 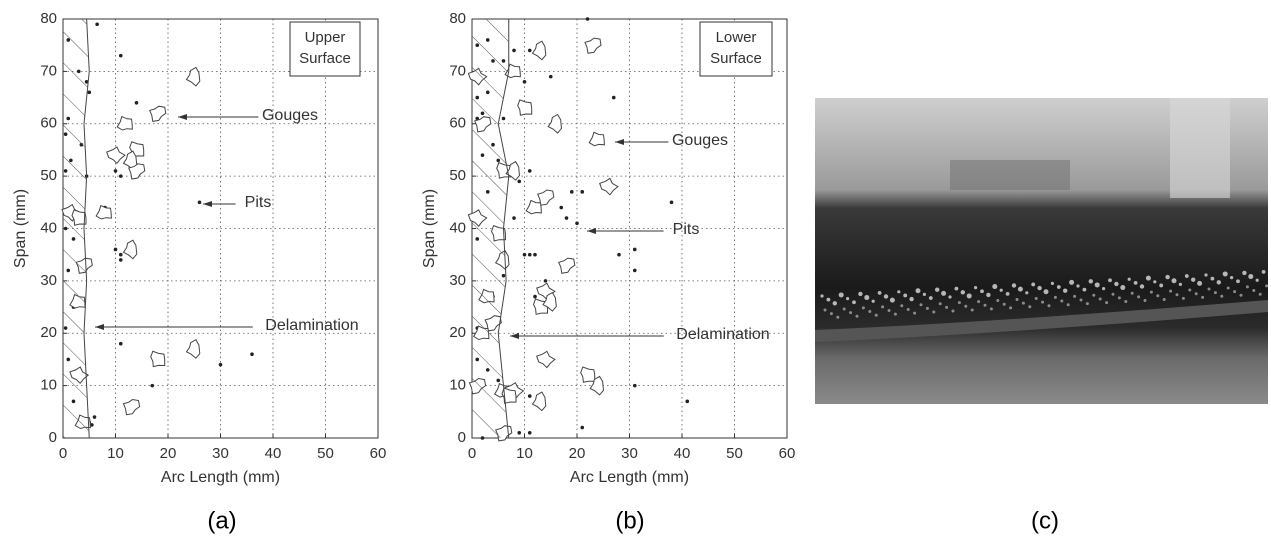 I want to click on x-tick-label: 60, so click(x=378, y=453).